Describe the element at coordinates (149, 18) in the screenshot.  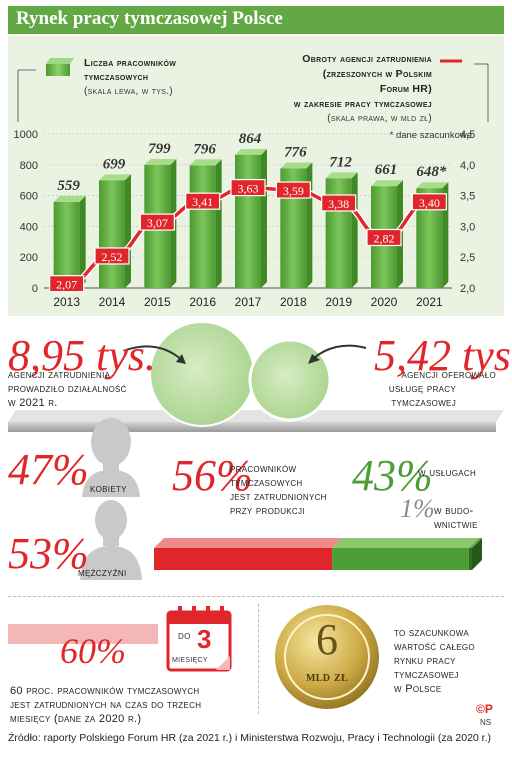
I see `page-title: Rynek pracy tymczasowej Polsce` at that location.